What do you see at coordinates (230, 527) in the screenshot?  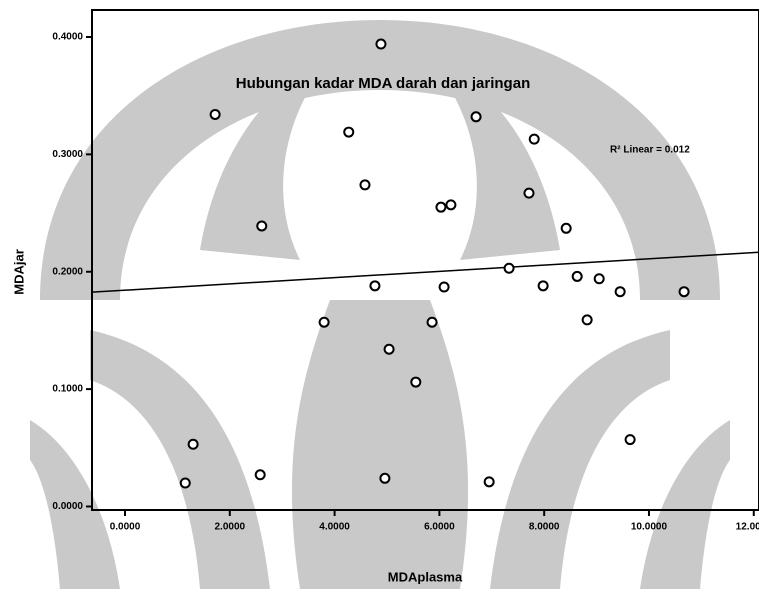 I see `x-tick-label: 2.0000` at bounding box center [230, 527].